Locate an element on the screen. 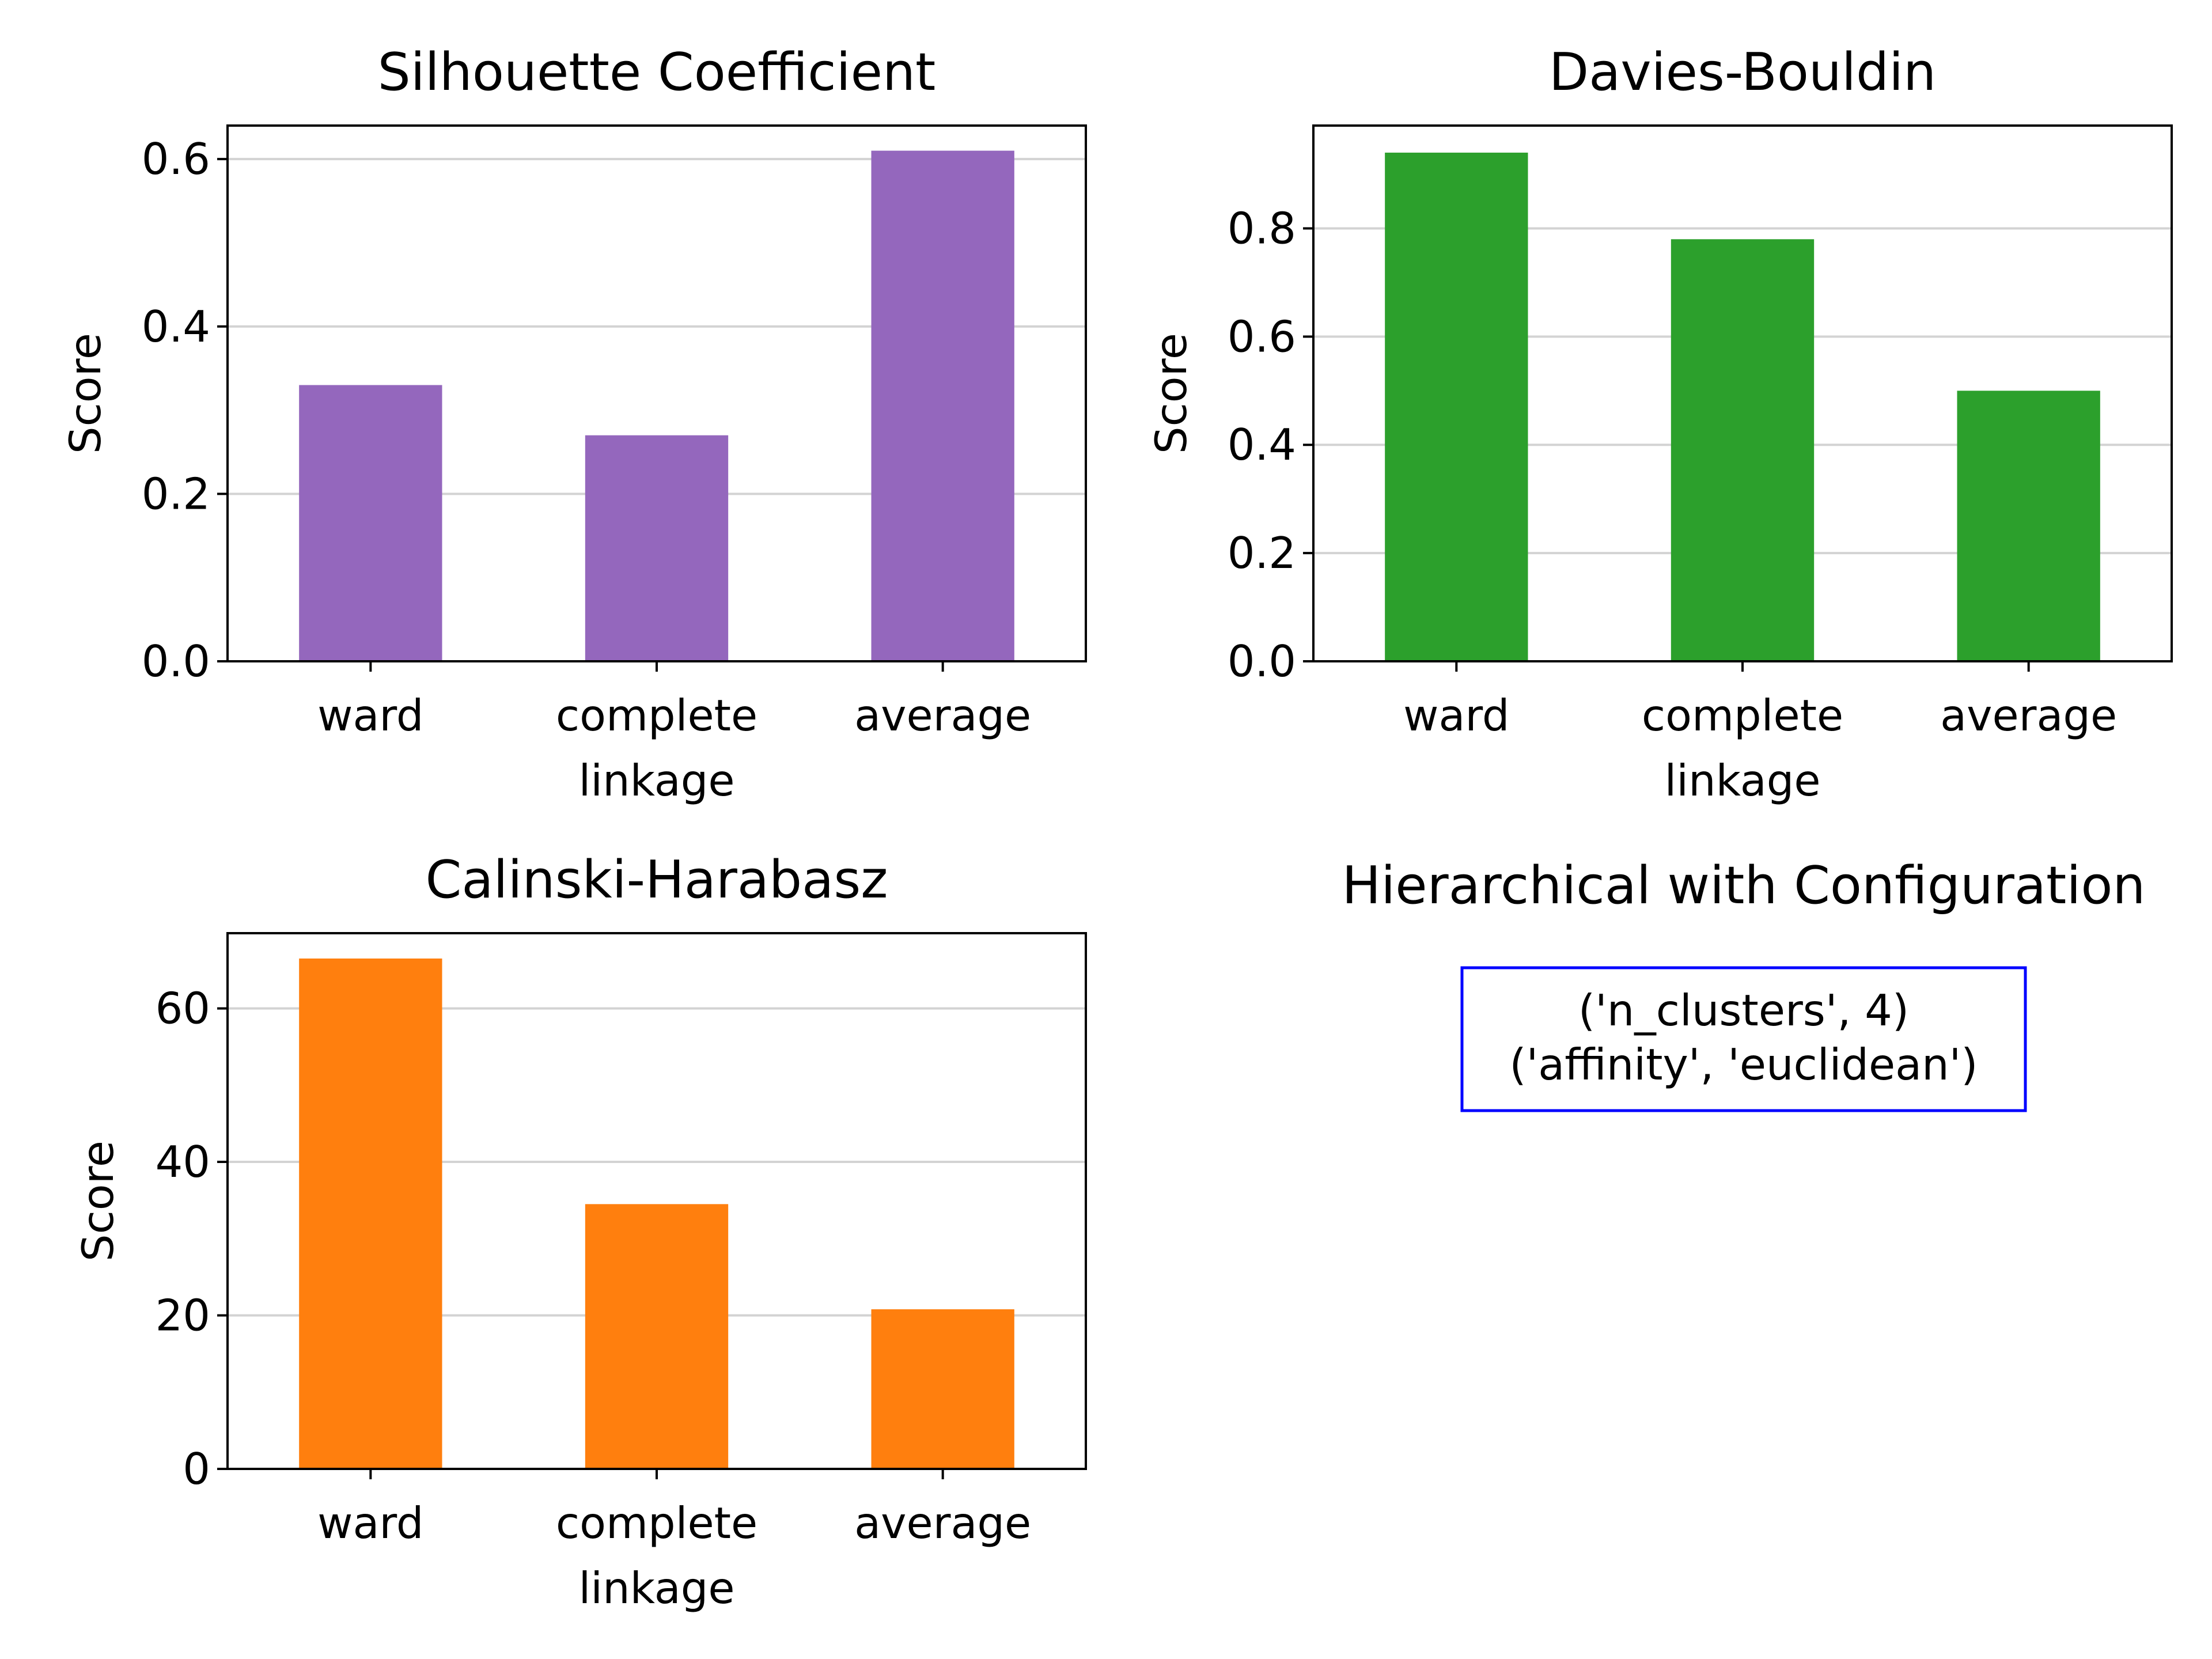 The width and height of the screenshot is (2212, 1659). y-tick-label: 60 is located at coordinates (183, 1008).